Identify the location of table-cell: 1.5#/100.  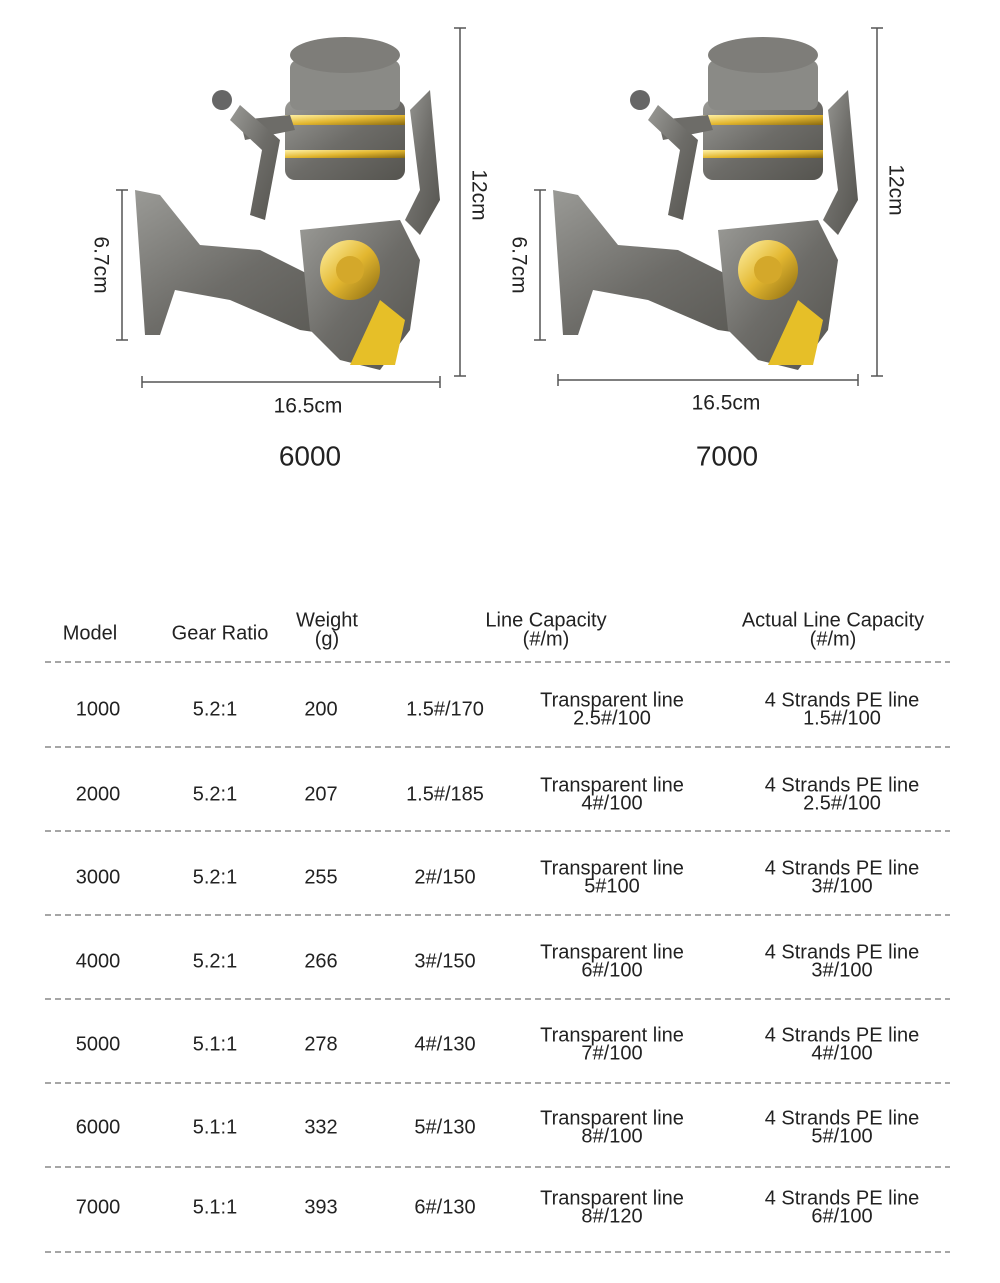
(842, 718).